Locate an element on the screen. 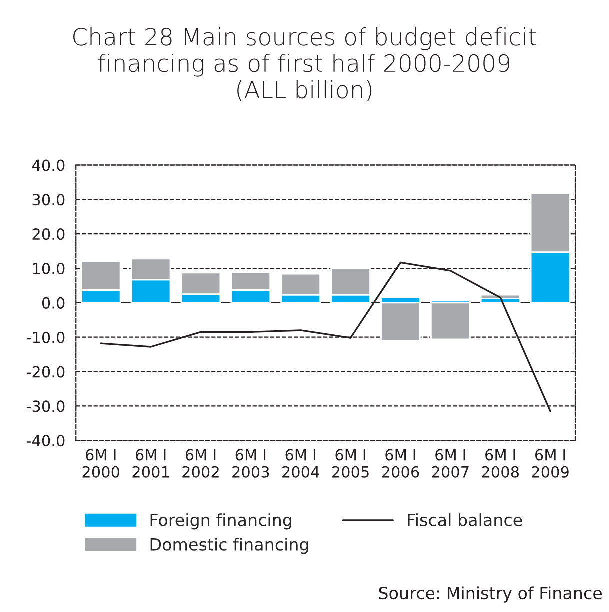  y-tick-label: 40.0 is located at coordinates (48, 166).